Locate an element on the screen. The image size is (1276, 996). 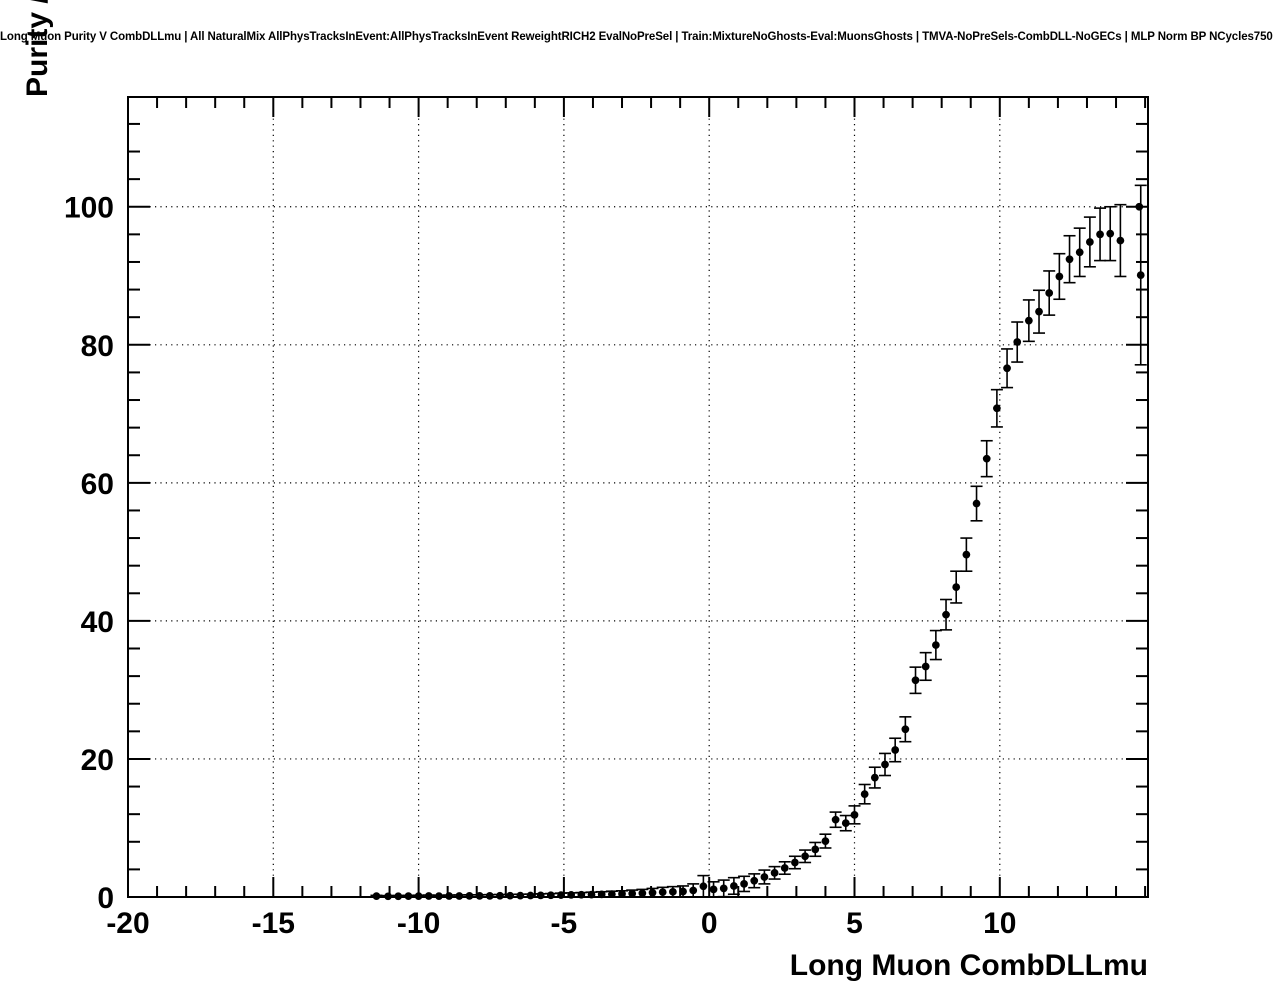
y-tick-label: 20 is located at coordinates (97, 760).